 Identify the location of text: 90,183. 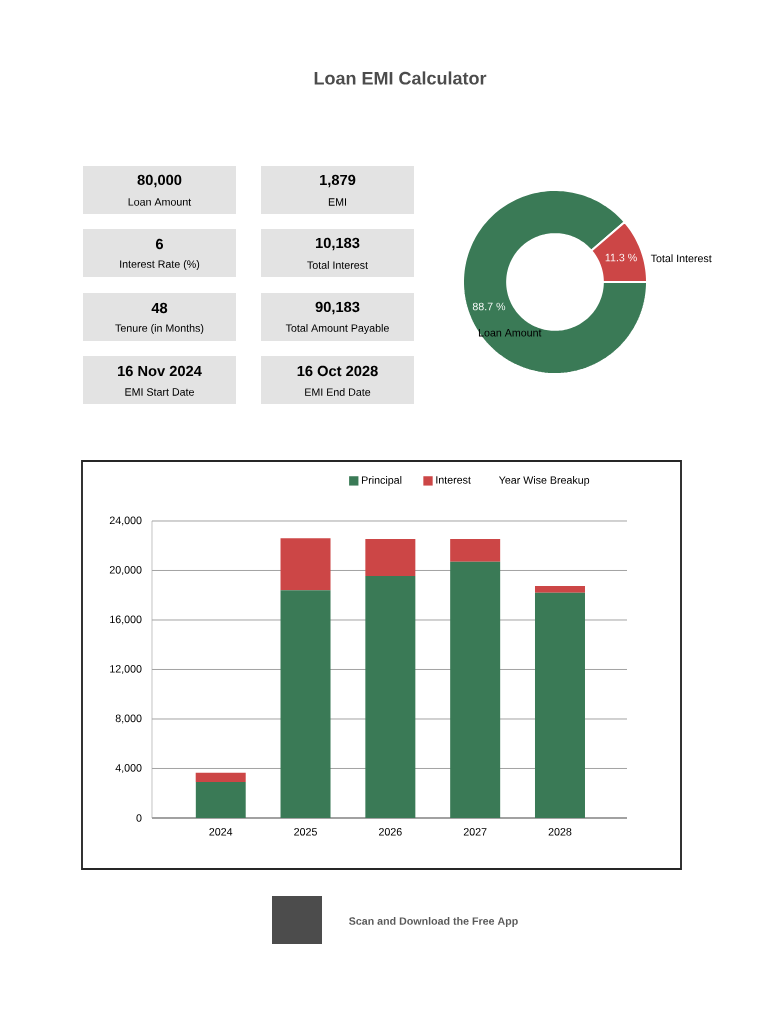
(337, 308).